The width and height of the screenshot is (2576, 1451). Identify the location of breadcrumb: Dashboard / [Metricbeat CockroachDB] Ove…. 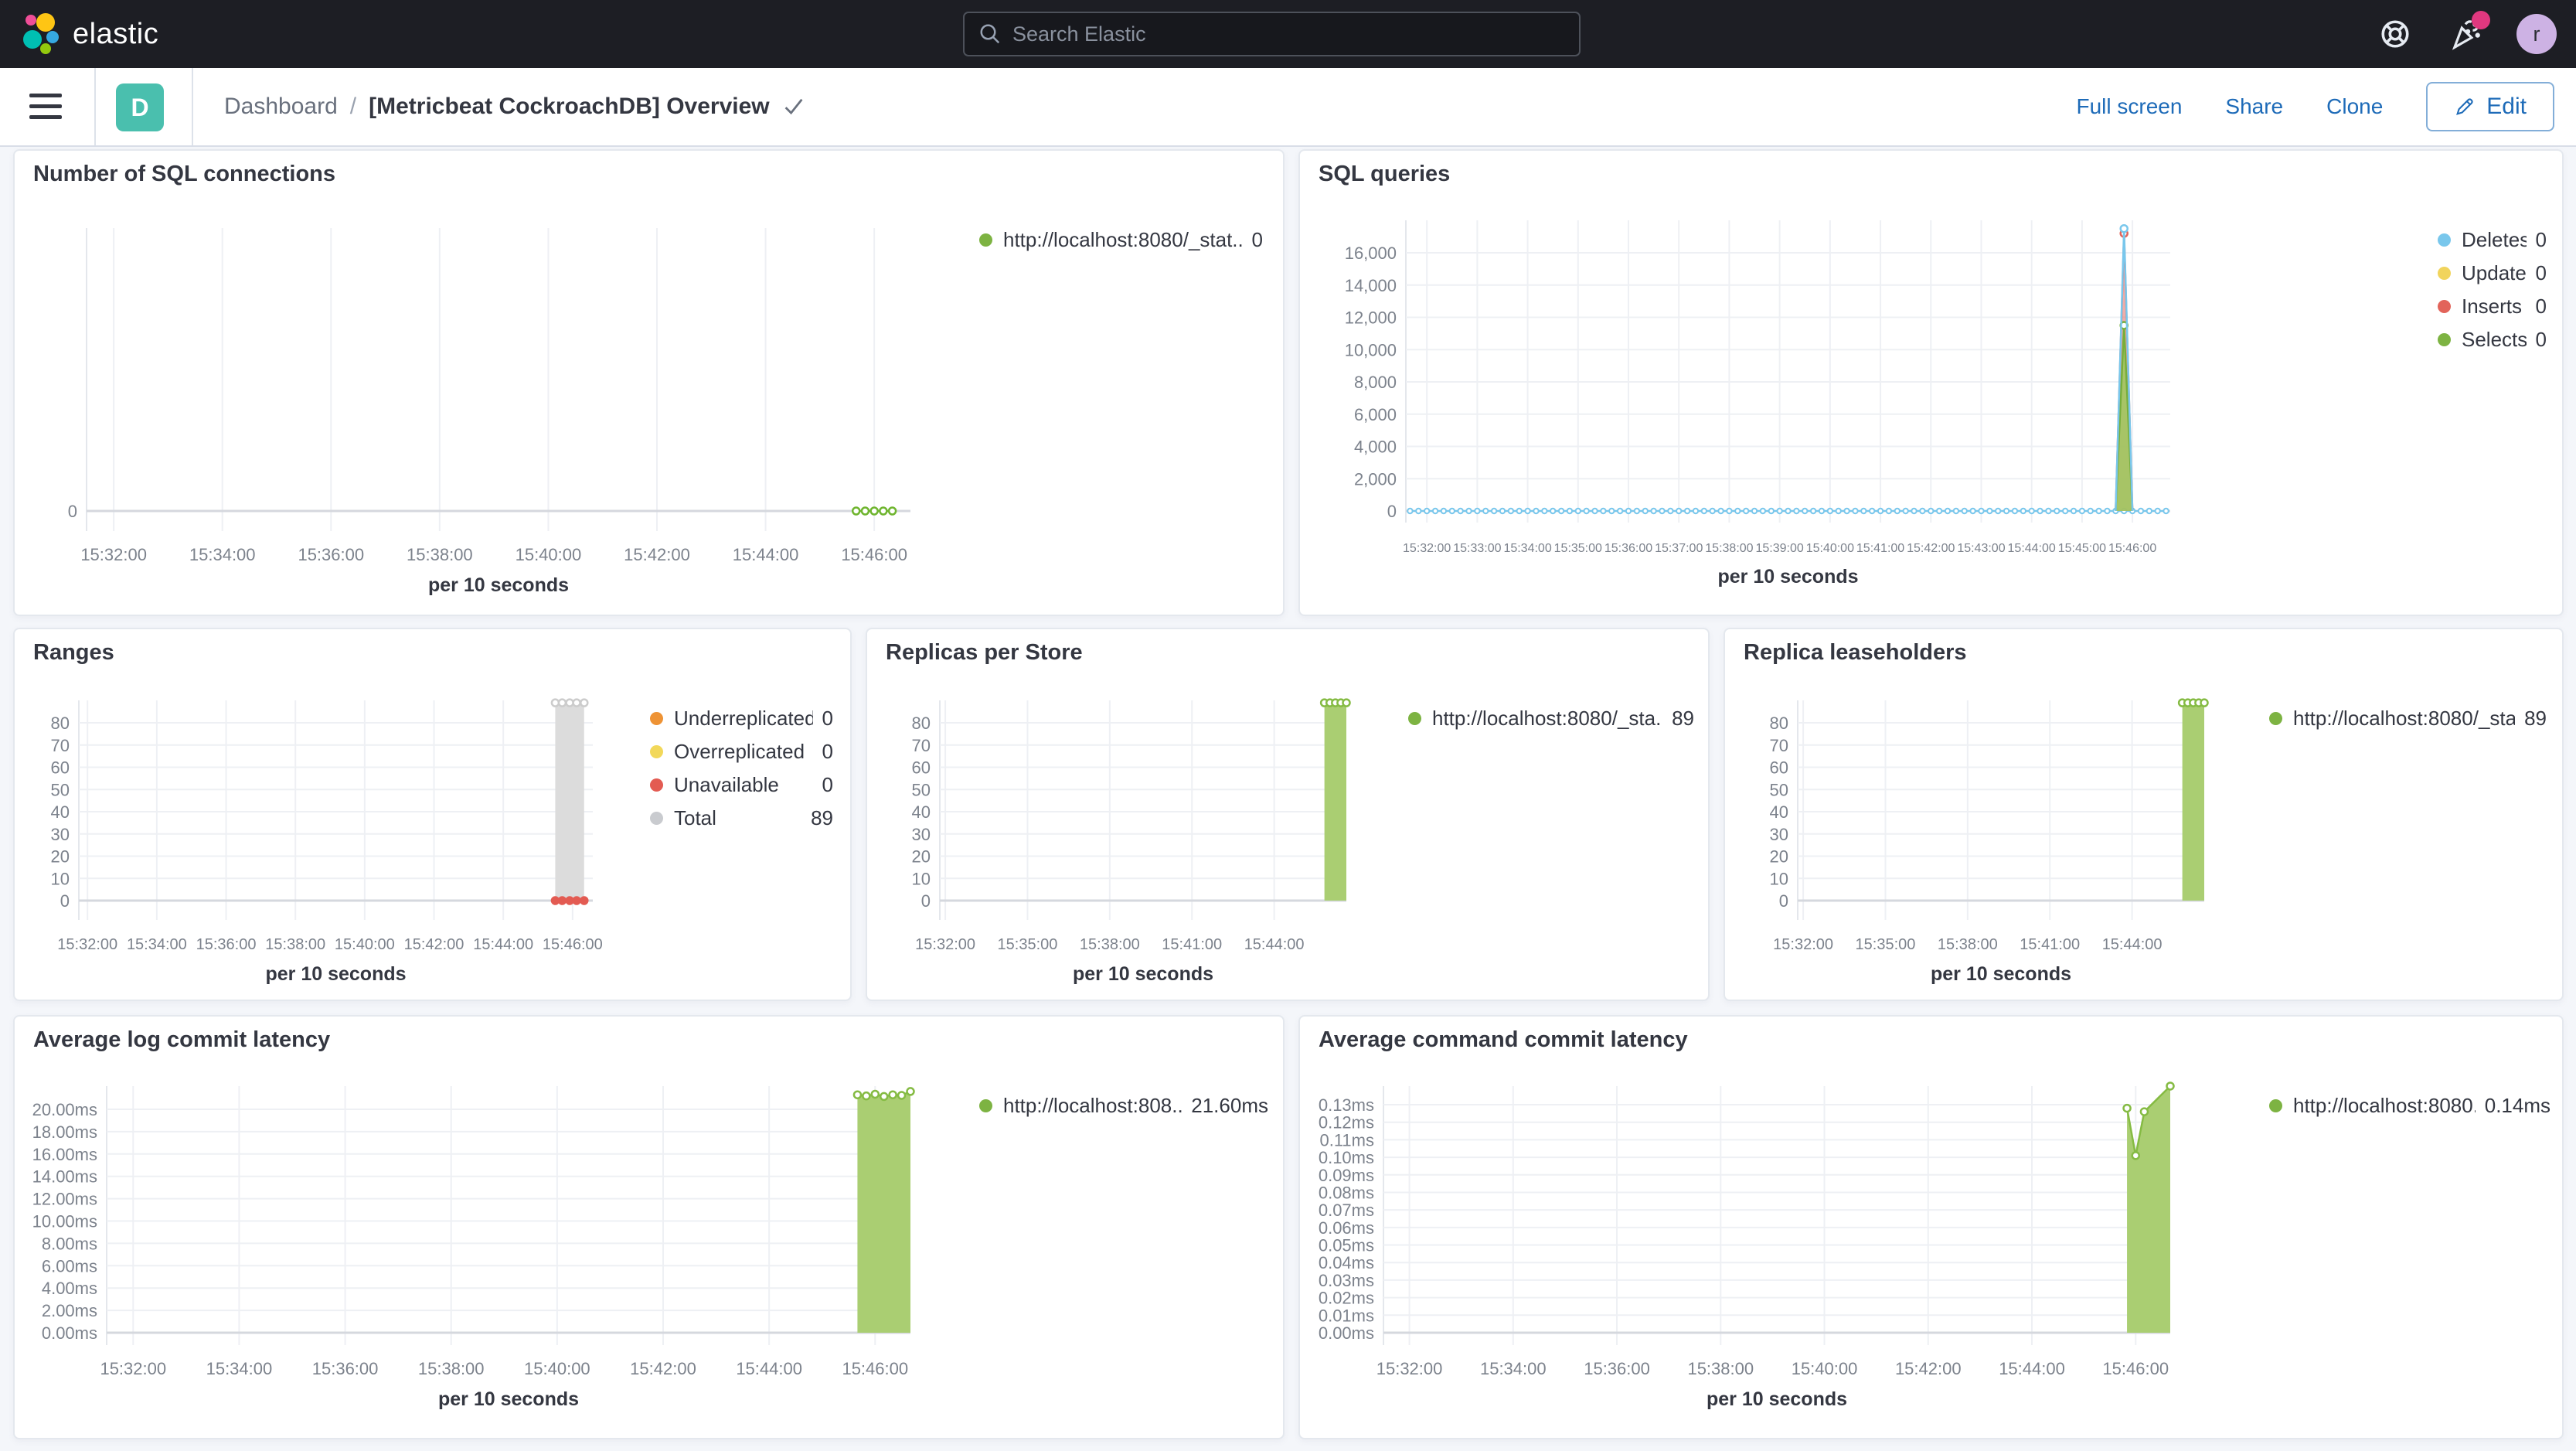
(514, 106).